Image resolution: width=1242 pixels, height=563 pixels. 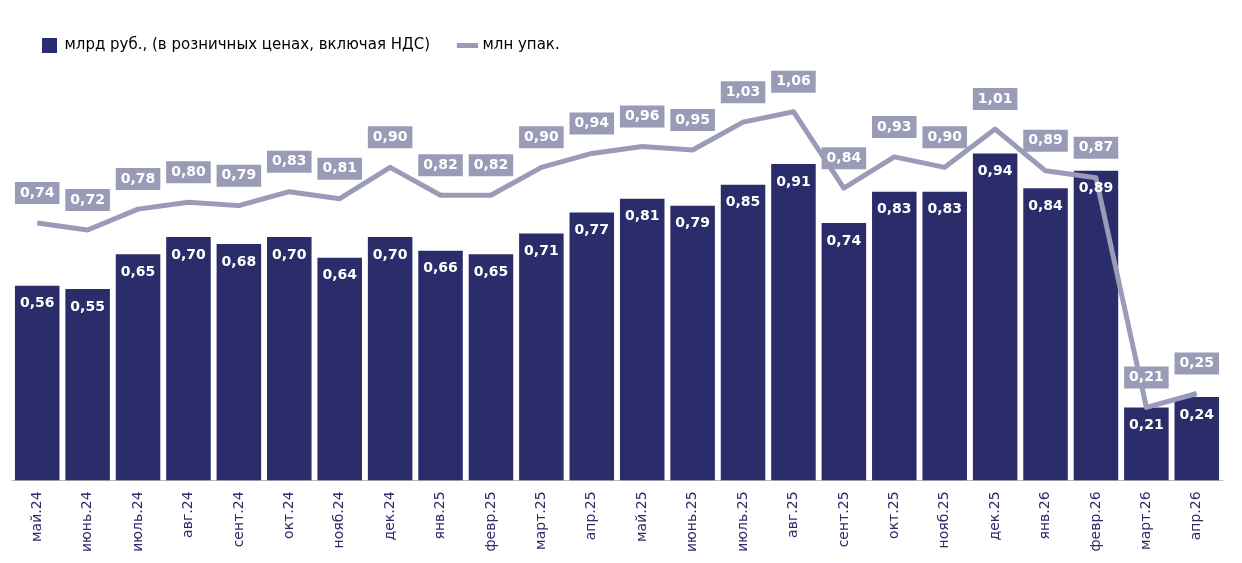 What do you see at coordinates (541, 250) in the screenshot?
I see `data-label: 0,71` at bounding box center [541, 250].